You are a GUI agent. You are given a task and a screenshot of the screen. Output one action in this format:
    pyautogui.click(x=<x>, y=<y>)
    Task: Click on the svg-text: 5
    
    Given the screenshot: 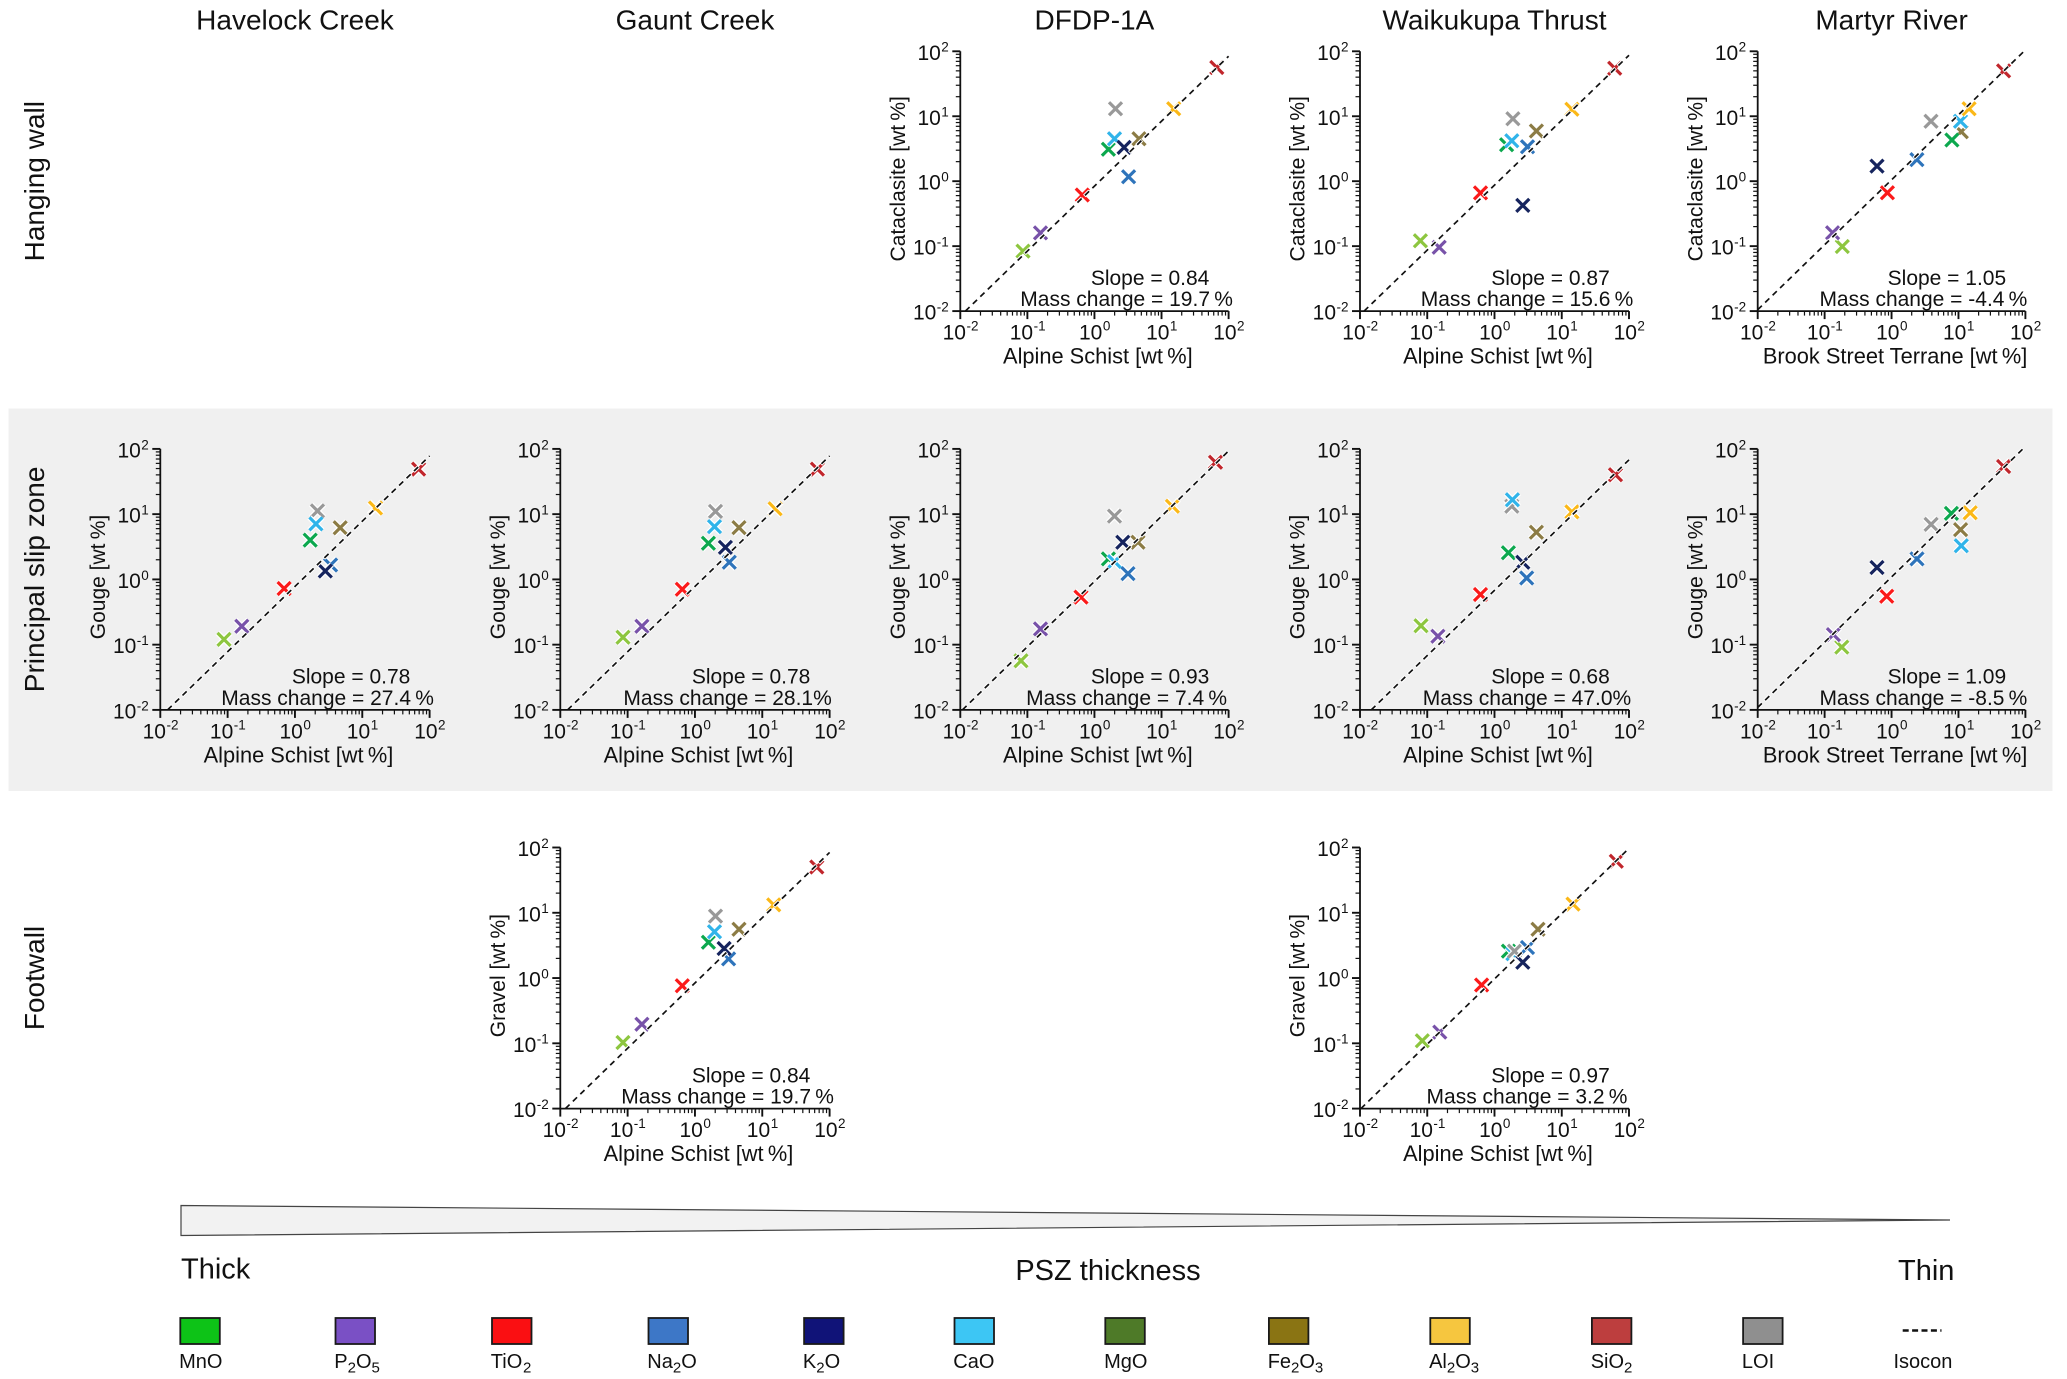 What is the action you would take?
    pyautogui.click(x=376, y=1368)
    